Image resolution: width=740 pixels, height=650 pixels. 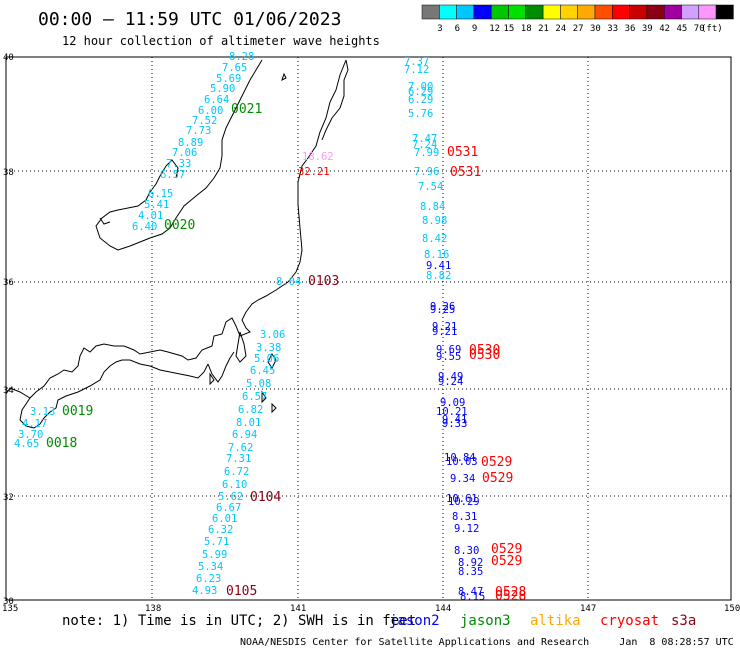 What do you see at coordinates (452, 412) in the screenshot?
I see `wave-height-value: 10.21` at bounding box center [452, 412].